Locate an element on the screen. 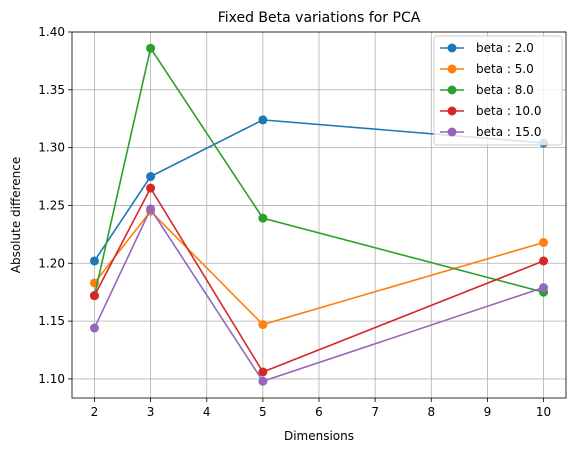 The width and height of the screenshot is (576, 453). legend-label: beta : 5.0 is located at coordinates (505, 69).